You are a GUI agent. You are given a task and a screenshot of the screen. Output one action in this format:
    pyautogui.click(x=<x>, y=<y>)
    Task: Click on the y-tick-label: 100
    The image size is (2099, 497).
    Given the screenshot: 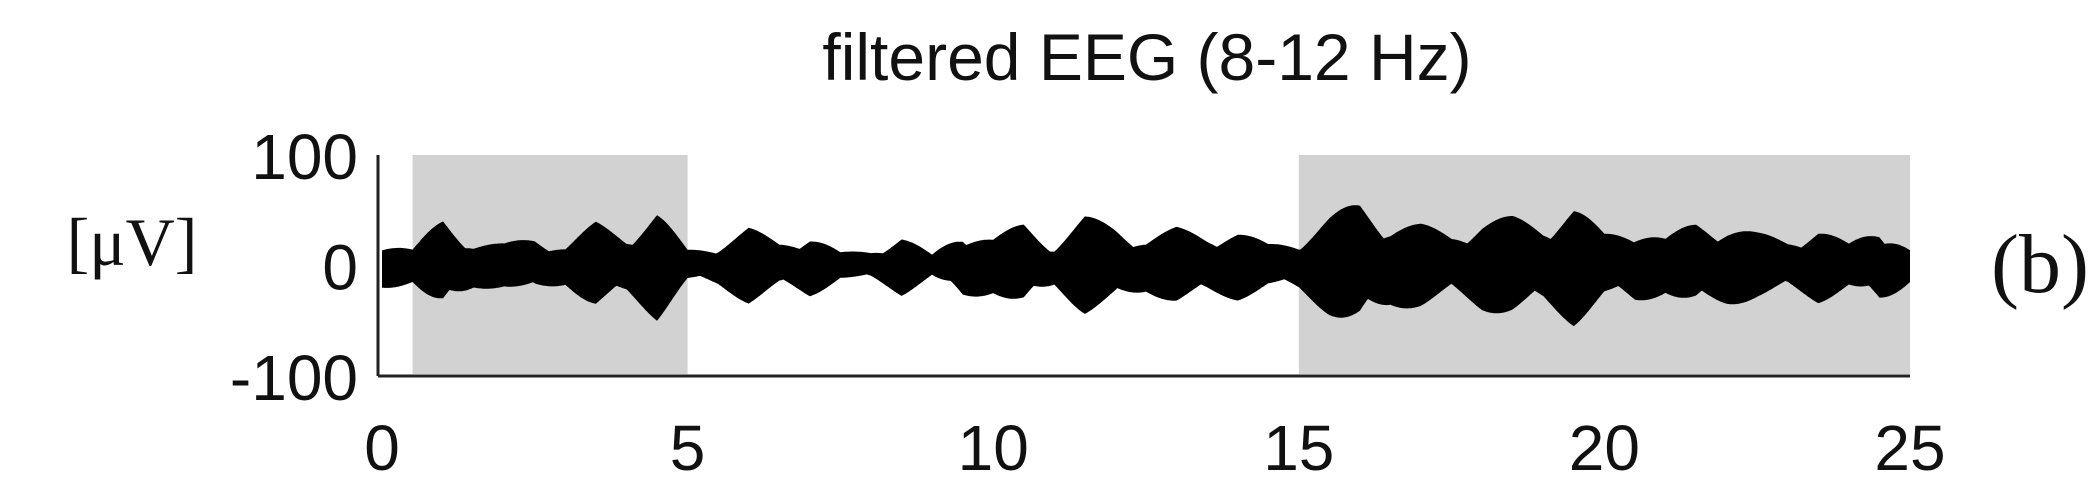 What is the action you would take?
    pyautogui.click(x=304, y=157)
    